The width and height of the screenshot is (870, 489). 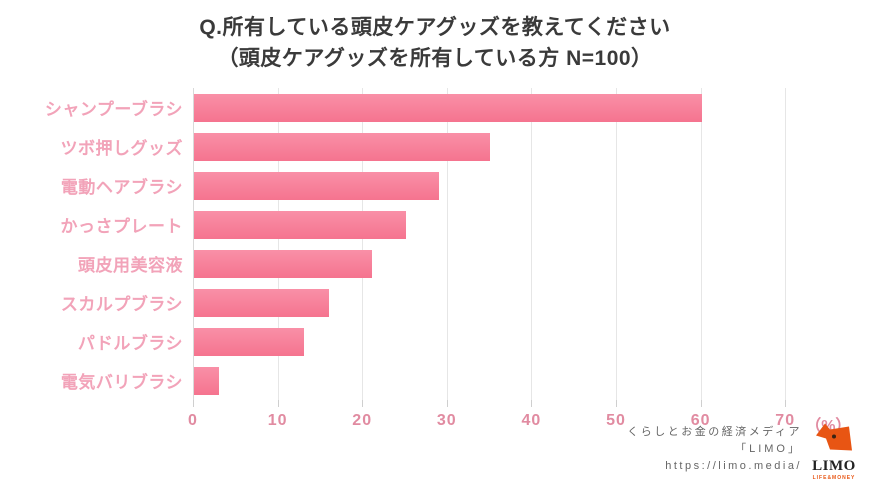 I want to click on x-tick-label-40: 40, so click(x=531, y=420).